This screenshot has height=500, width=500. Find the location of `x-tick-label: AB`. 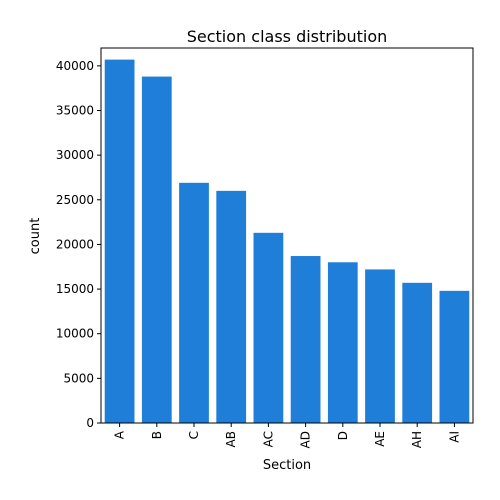

x-tick-label: AB is located at coordinates (231, 439).